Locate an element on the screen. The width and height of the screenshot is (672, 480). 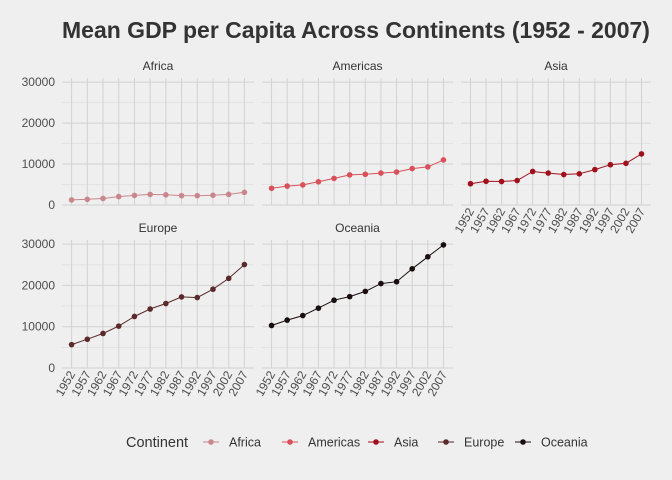
series-line-europe is located at coordinates (158, 305).